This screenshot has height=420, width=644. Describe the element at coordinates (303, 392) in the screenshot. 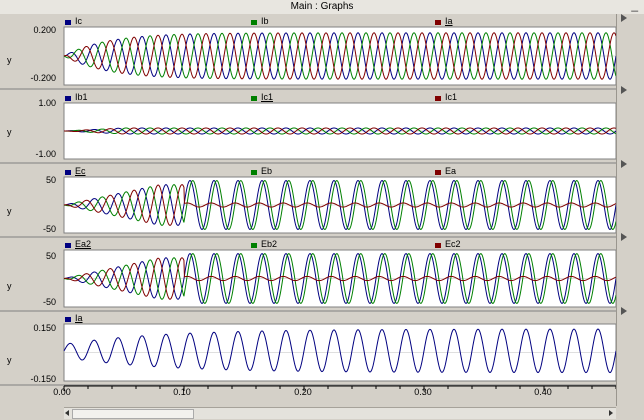

I see `x-tick-label: 0.20` at that location.